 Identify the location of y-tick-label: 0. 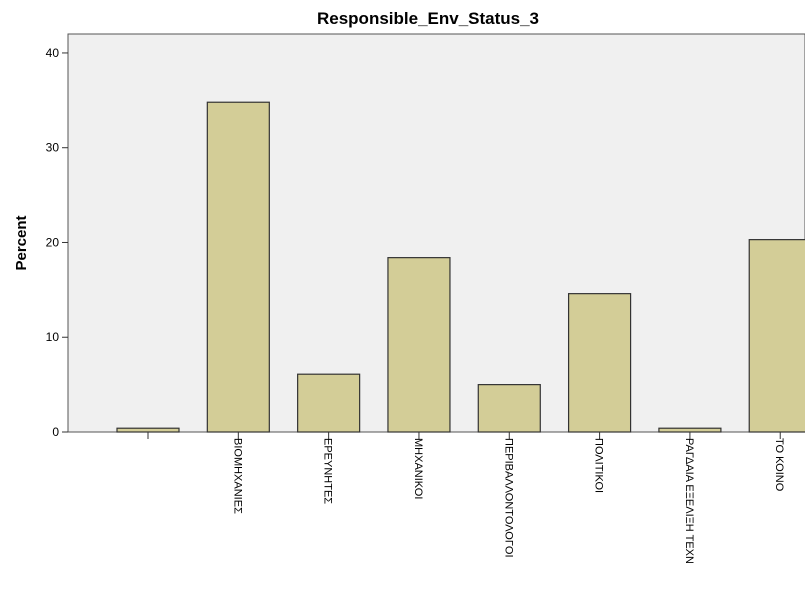
(55, 432).